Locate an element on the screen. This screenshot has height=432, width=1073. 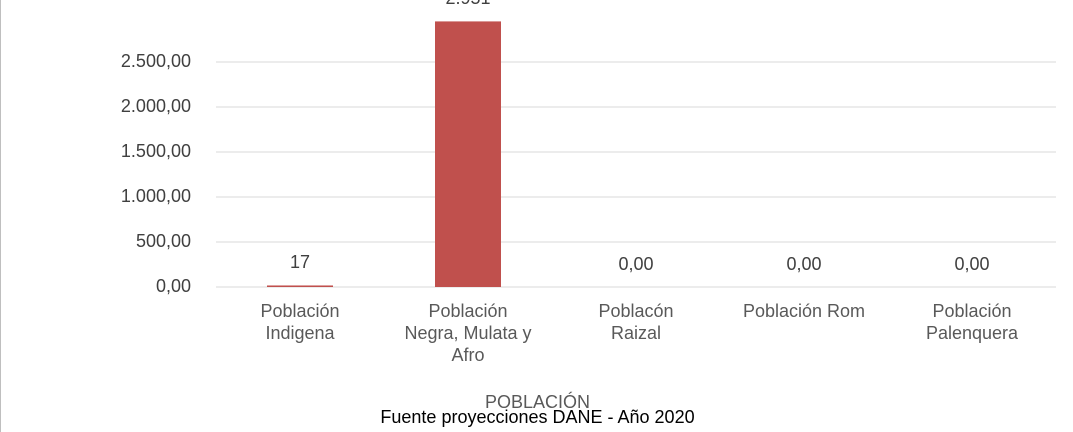
x-tick-label: Población Palenquera is located at coordinates (972, 322).